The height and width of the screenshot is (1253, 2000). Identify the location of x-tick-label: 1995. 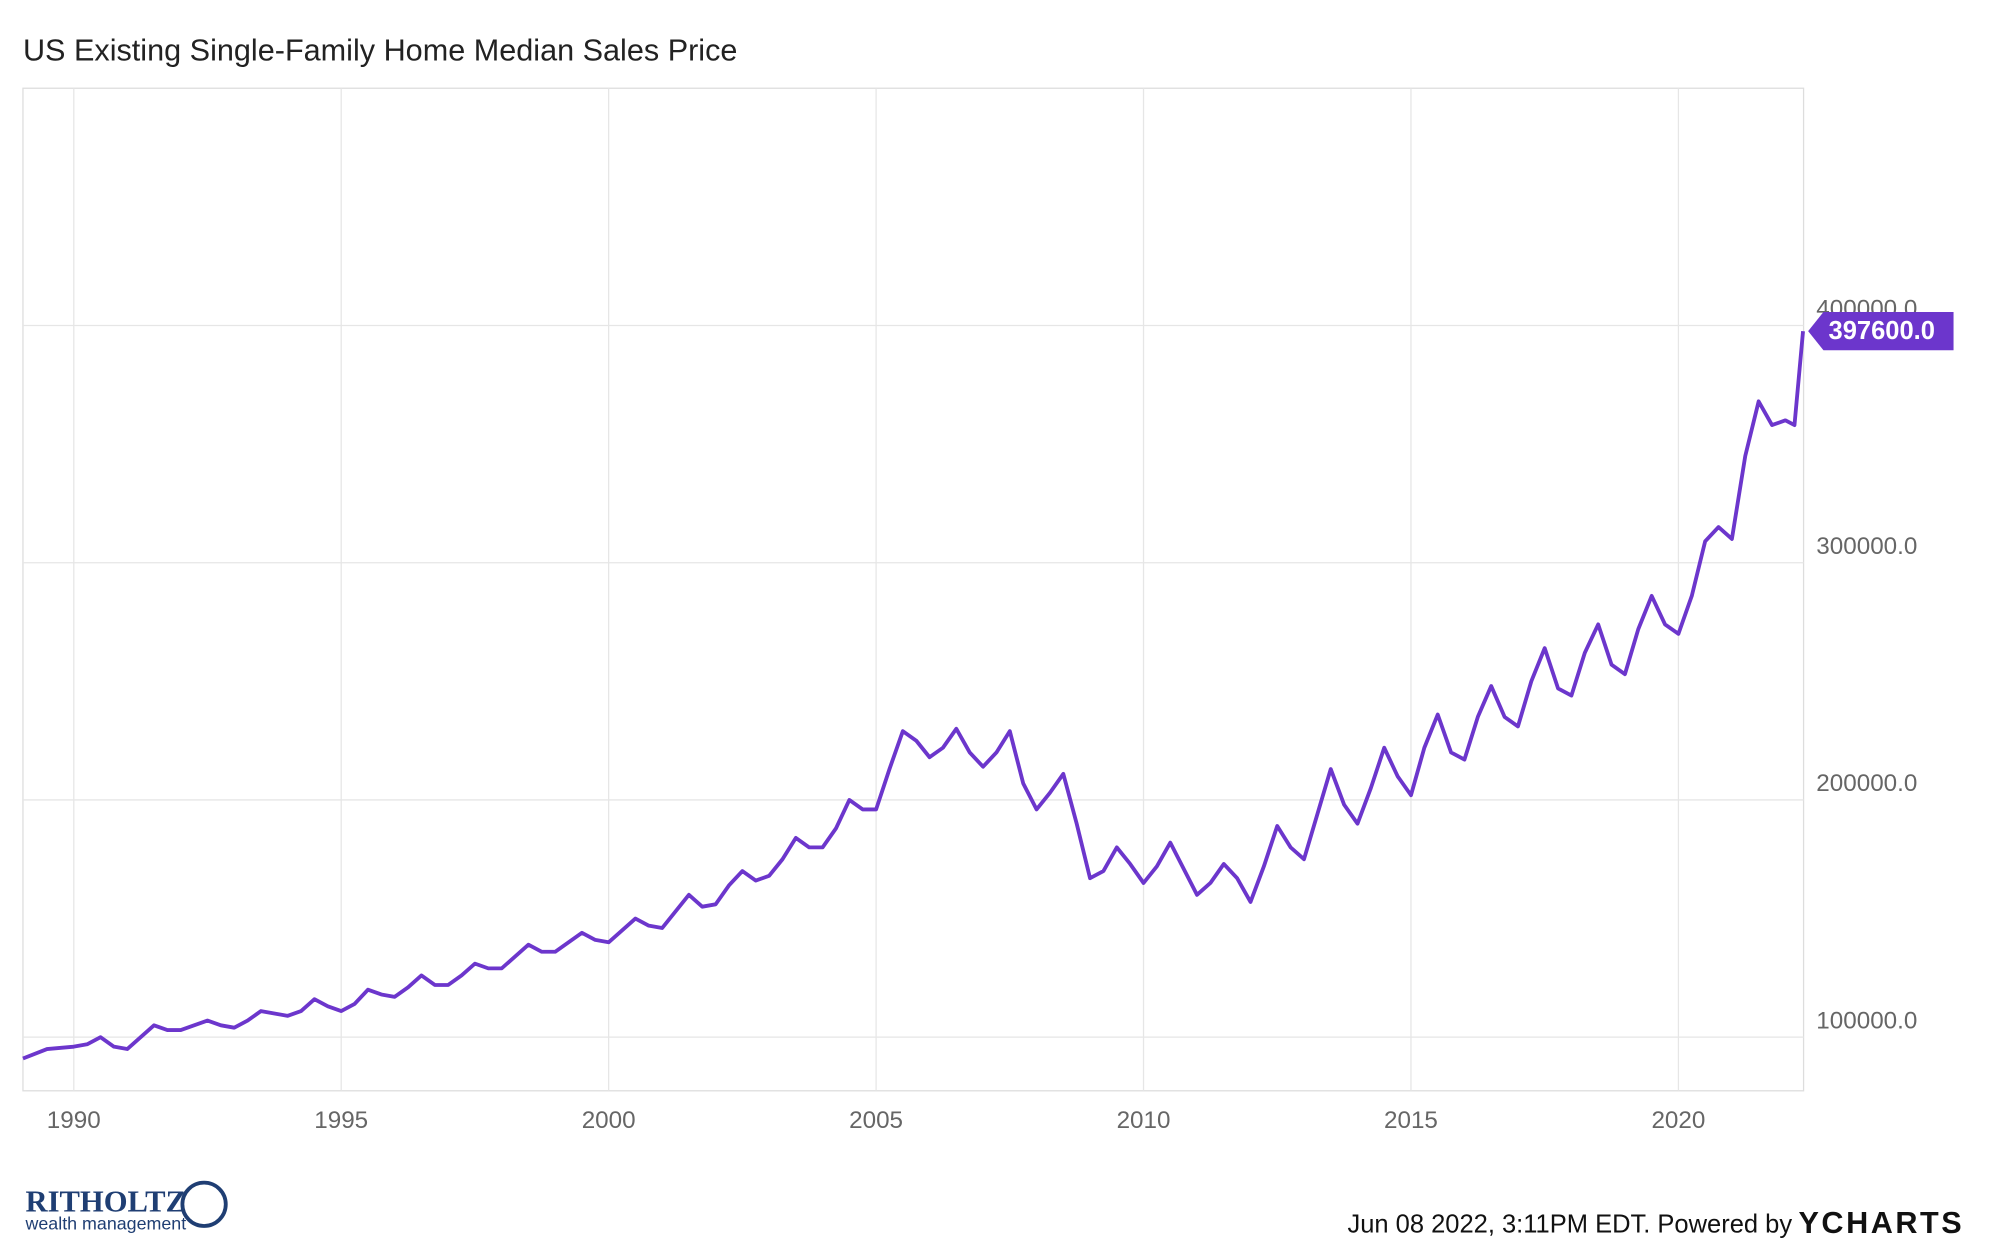
(341, 1120).